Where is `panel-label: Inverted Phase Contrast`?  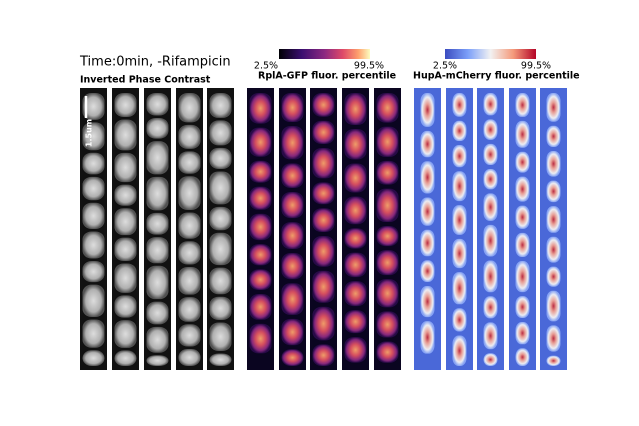 panel-label: Inverted Phase Contrast is located at coordinates (145, 80).